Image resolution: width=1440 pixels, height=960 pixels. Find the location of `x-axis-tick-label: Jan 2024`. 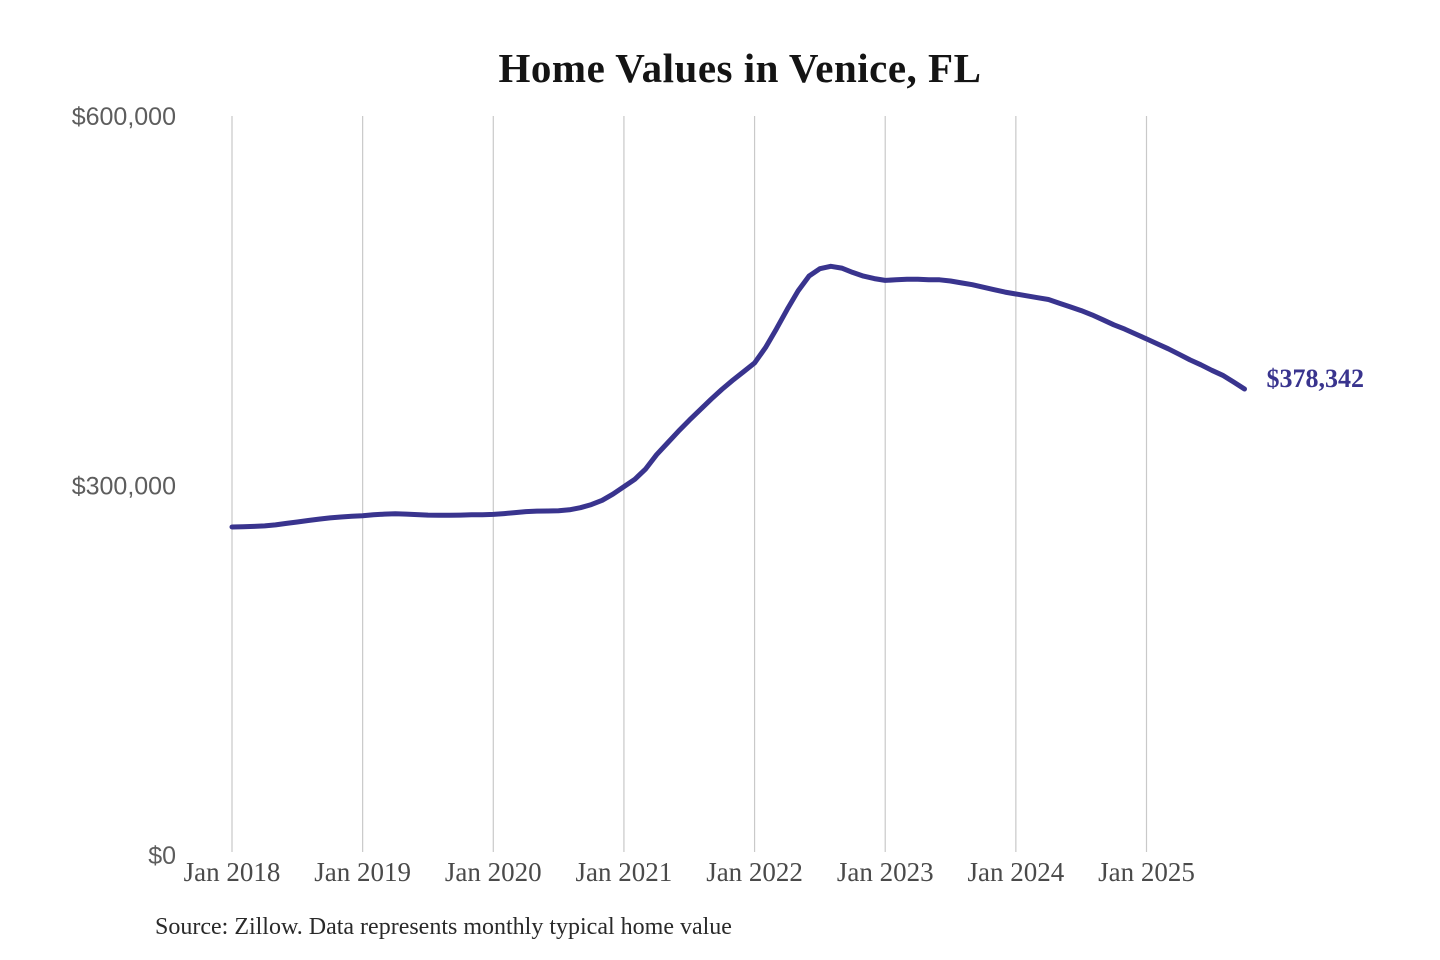

x-axis-tick-label: Jan 2024 is located at coordinates (1015, 872).